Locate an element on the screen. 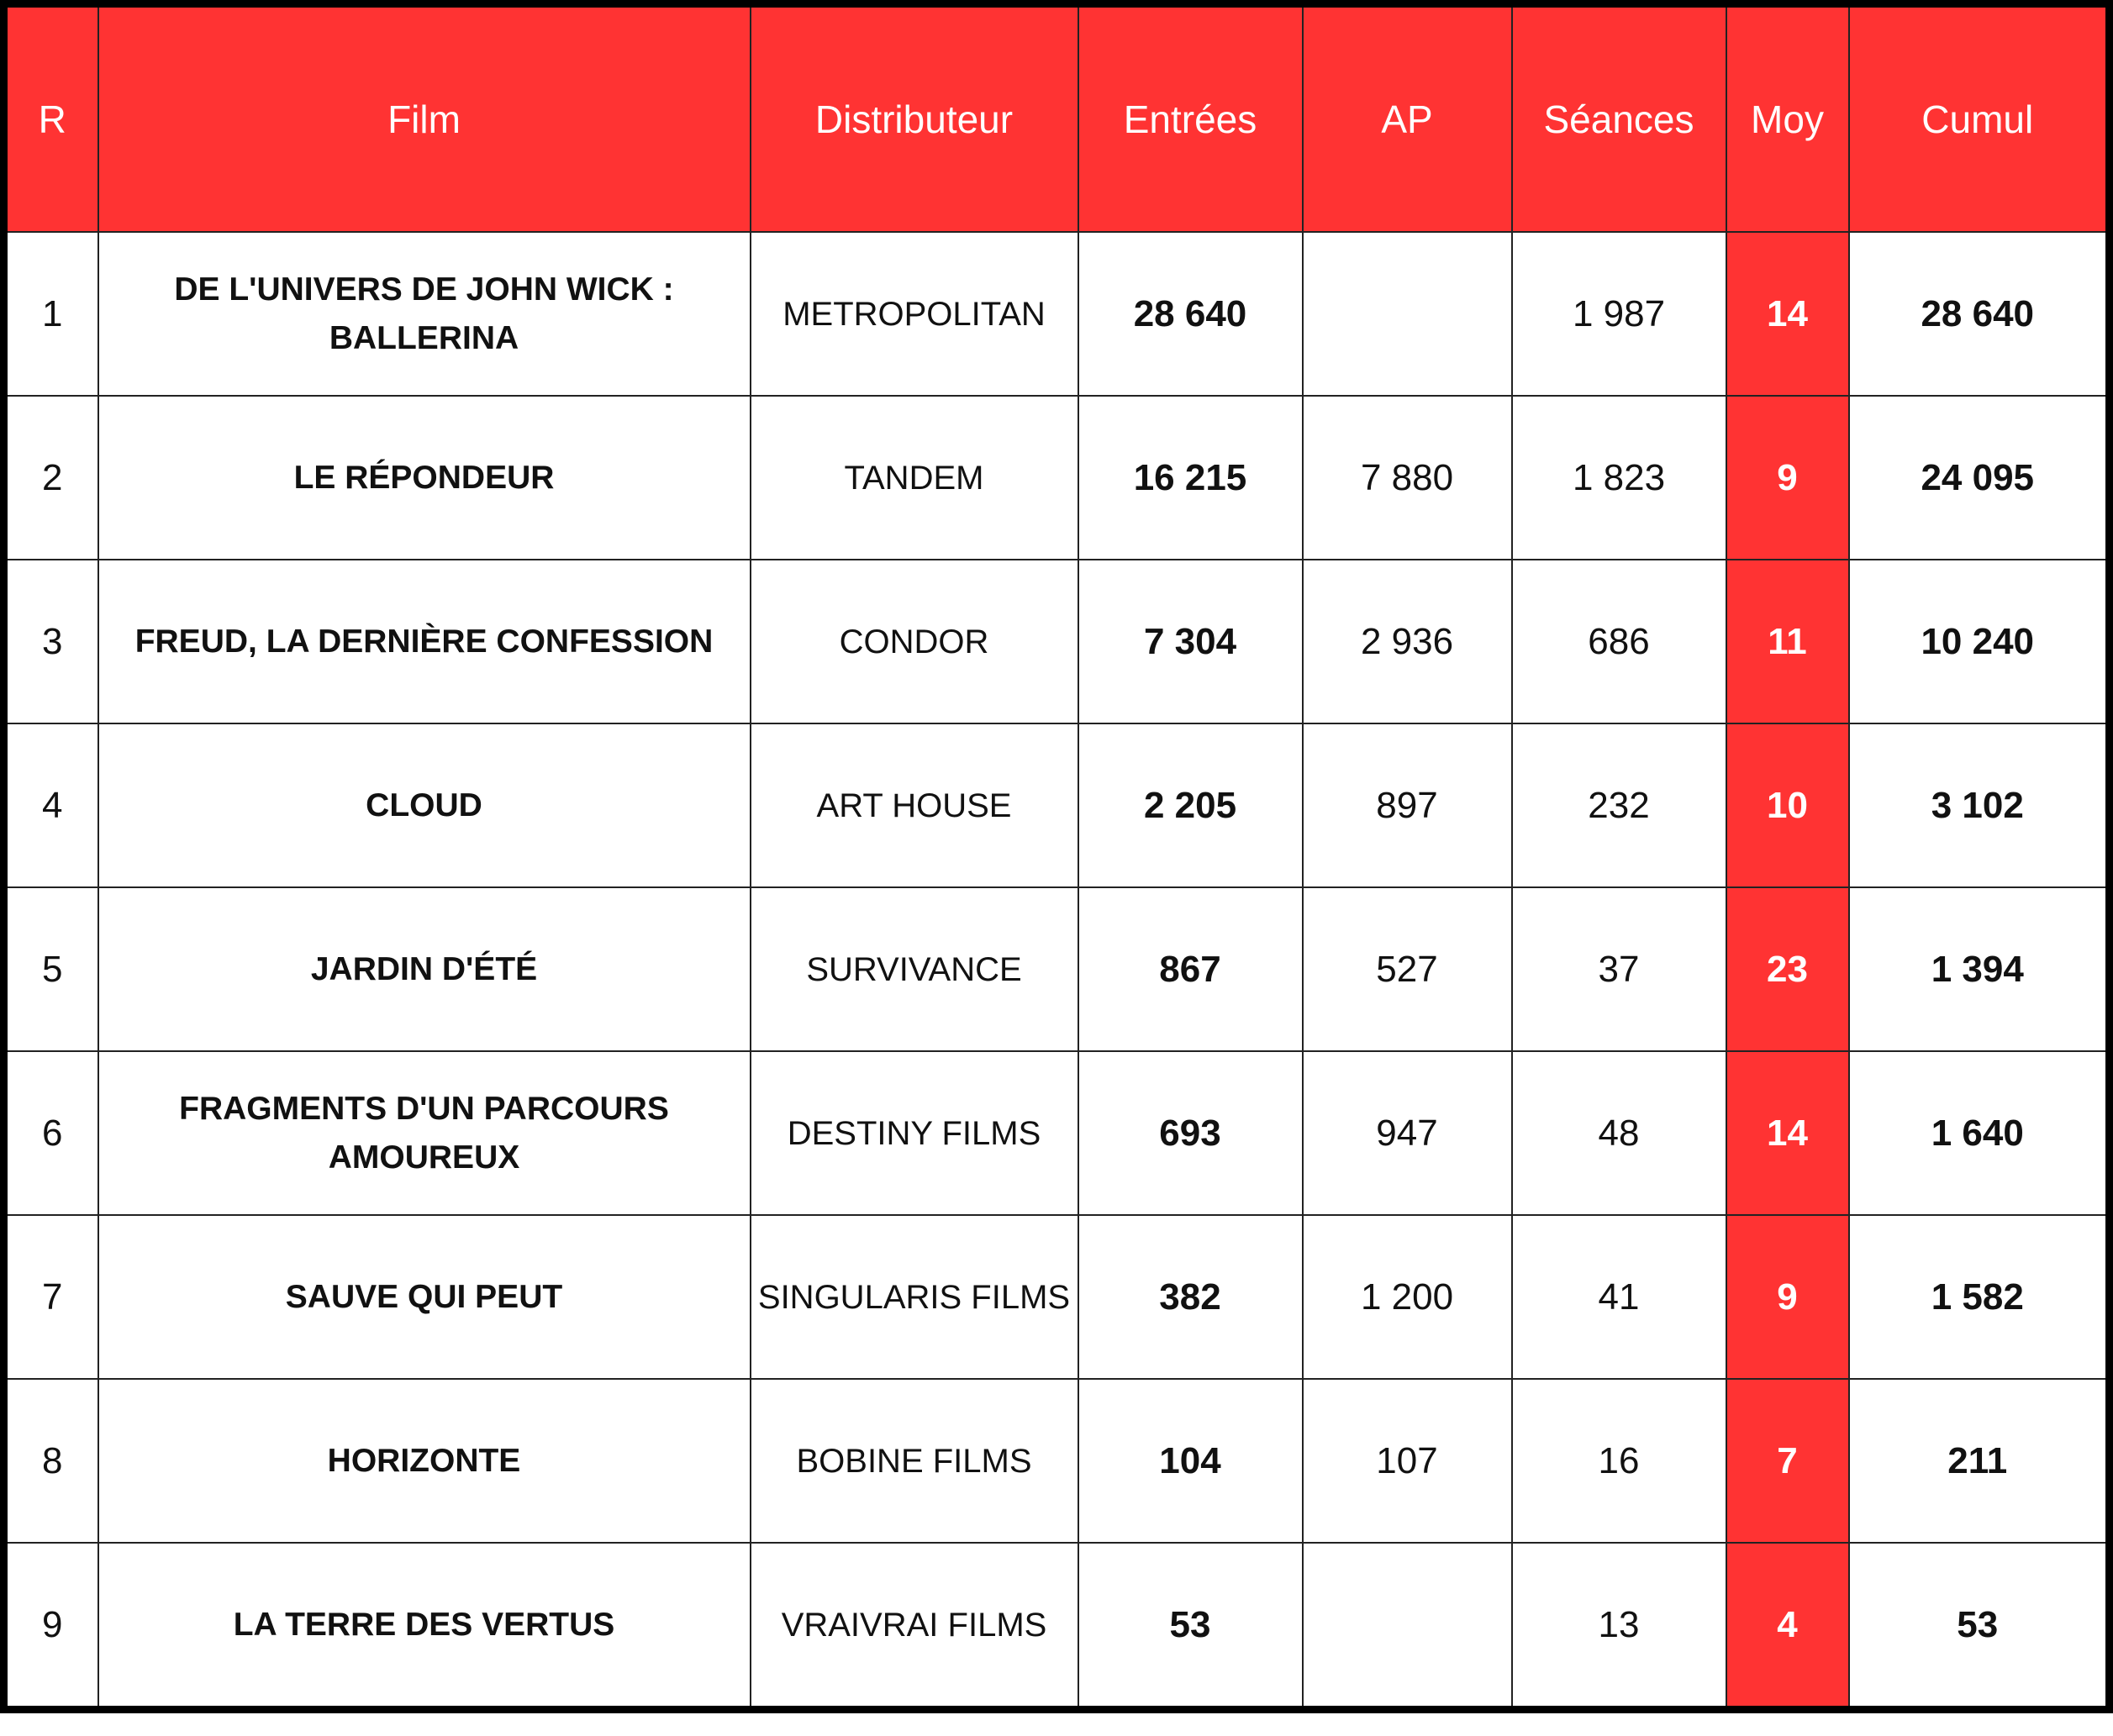  seances-cell: 1 823 is located at coordinates (1618, 477).